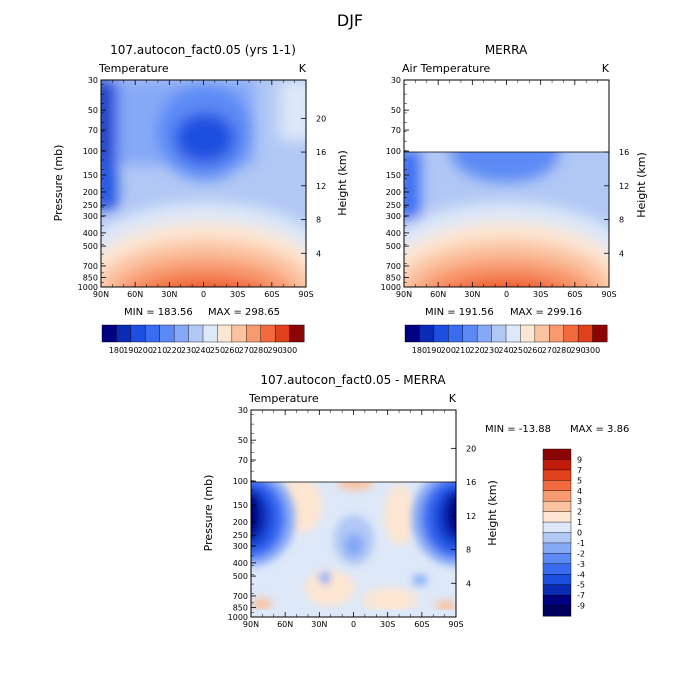 This screenshot has width=700, height=700. I want to click on colorbar-label: -1, so click(581, 543).